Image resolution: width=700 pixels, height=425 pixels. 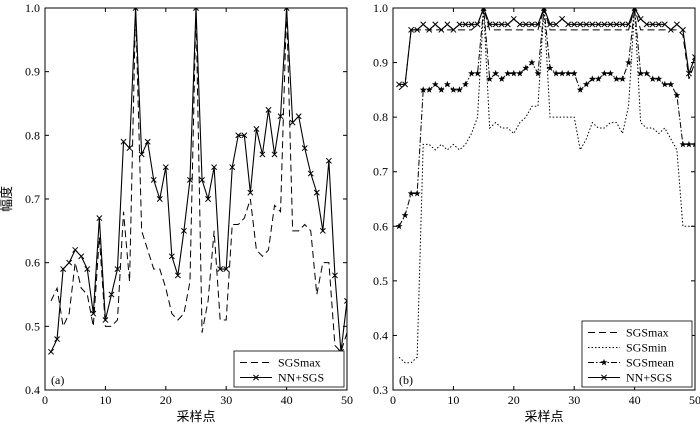 I want to click on series-NN+SGS, so click(x=545, y=48).